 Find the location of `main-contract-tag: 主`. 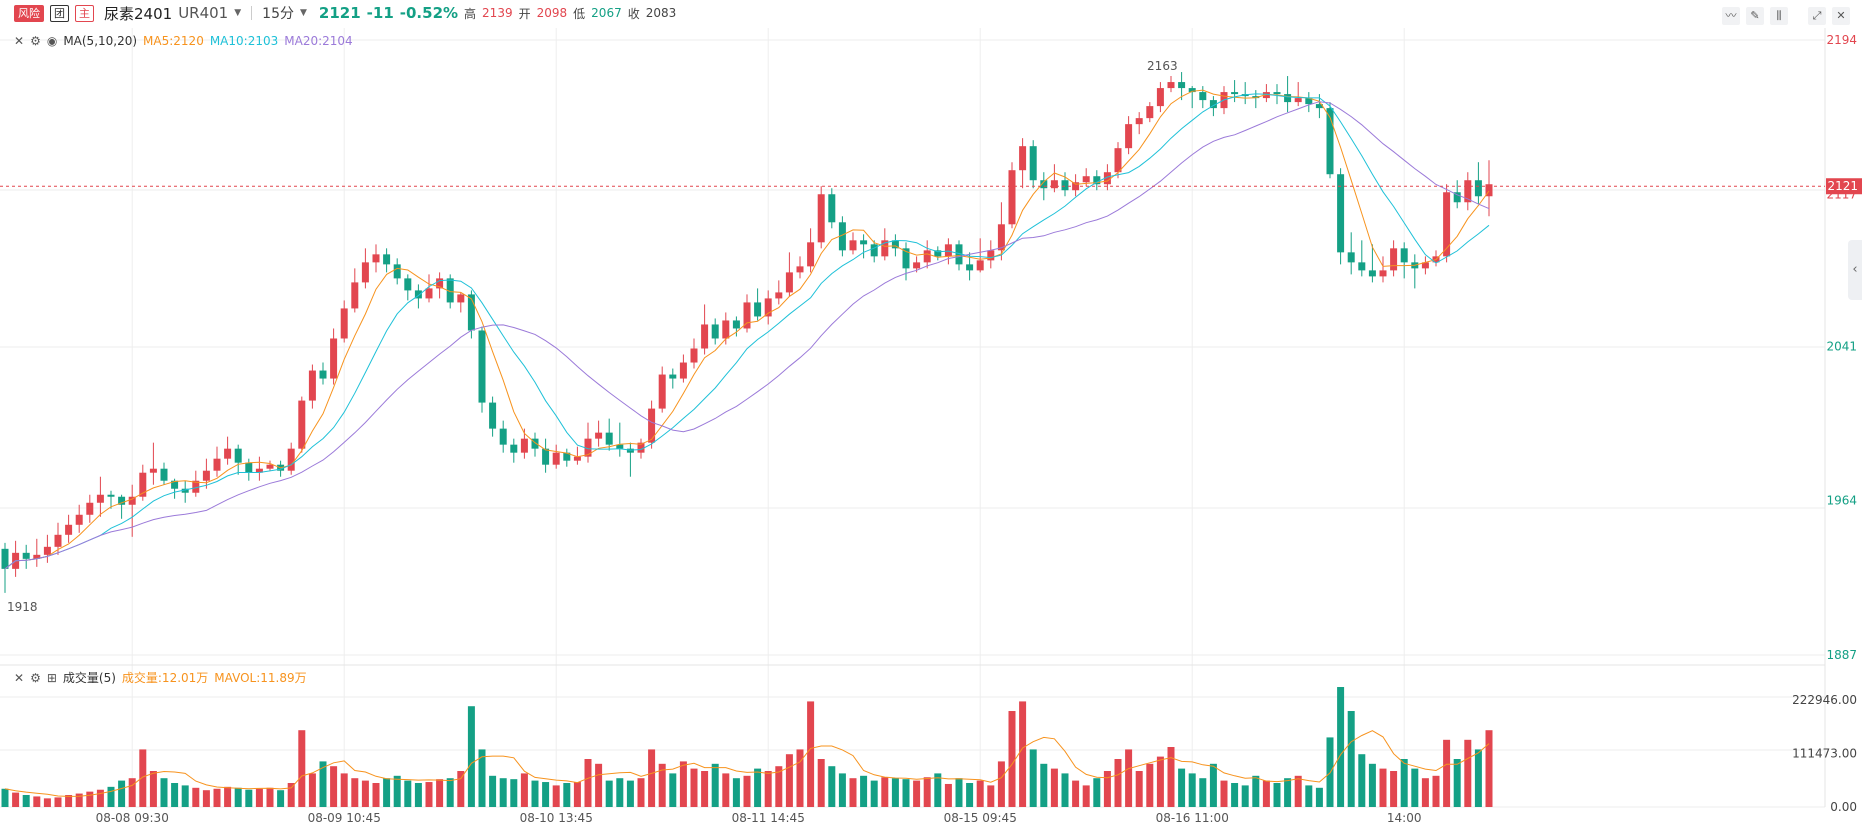

main-contract-tag: 主 is located at coordinates (84, 13).